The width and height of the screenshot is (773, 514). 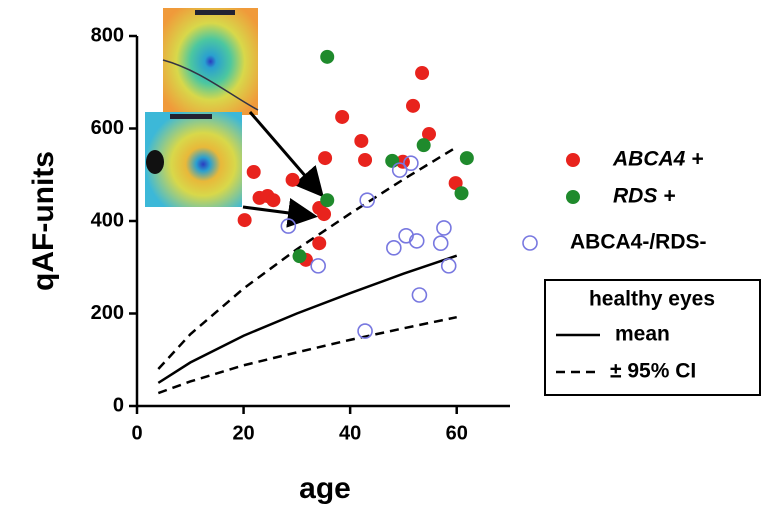 What do you see at coordinates (136, 433) in the screenshot?
I see `x-tick-label: 0` at bounding box center [136, 433].